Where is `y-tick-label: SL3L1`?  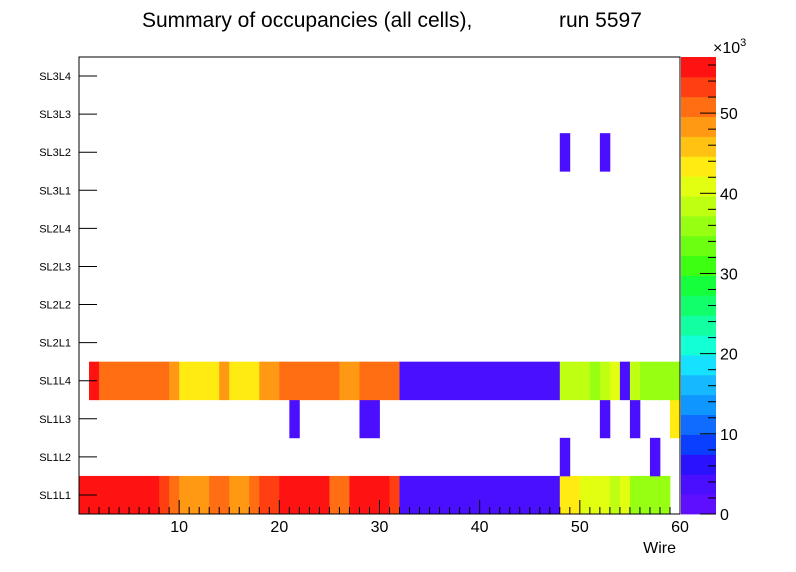
y-tick-label: SL3L1 is located at coordinates (55, 191).